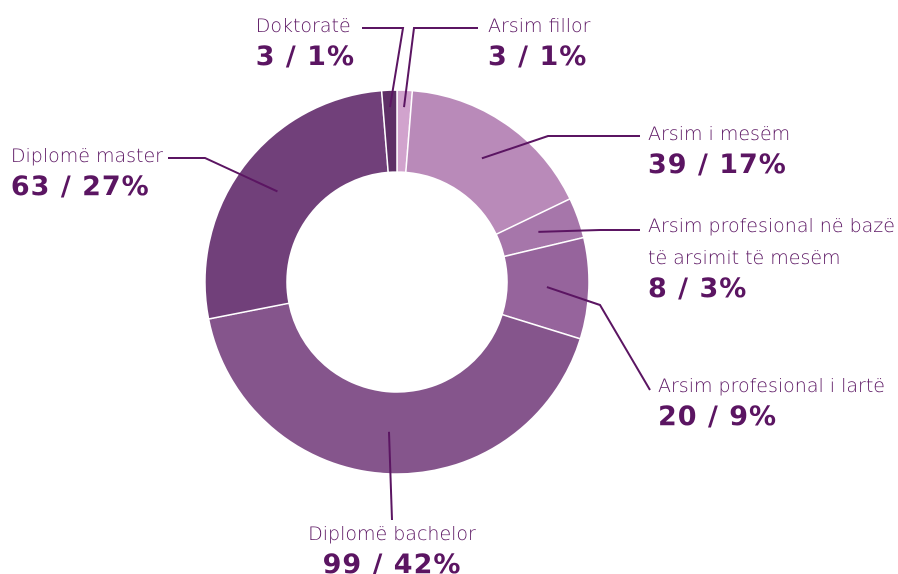  I want to click on category-label: Diplomë bachelor, so click(392, 534).